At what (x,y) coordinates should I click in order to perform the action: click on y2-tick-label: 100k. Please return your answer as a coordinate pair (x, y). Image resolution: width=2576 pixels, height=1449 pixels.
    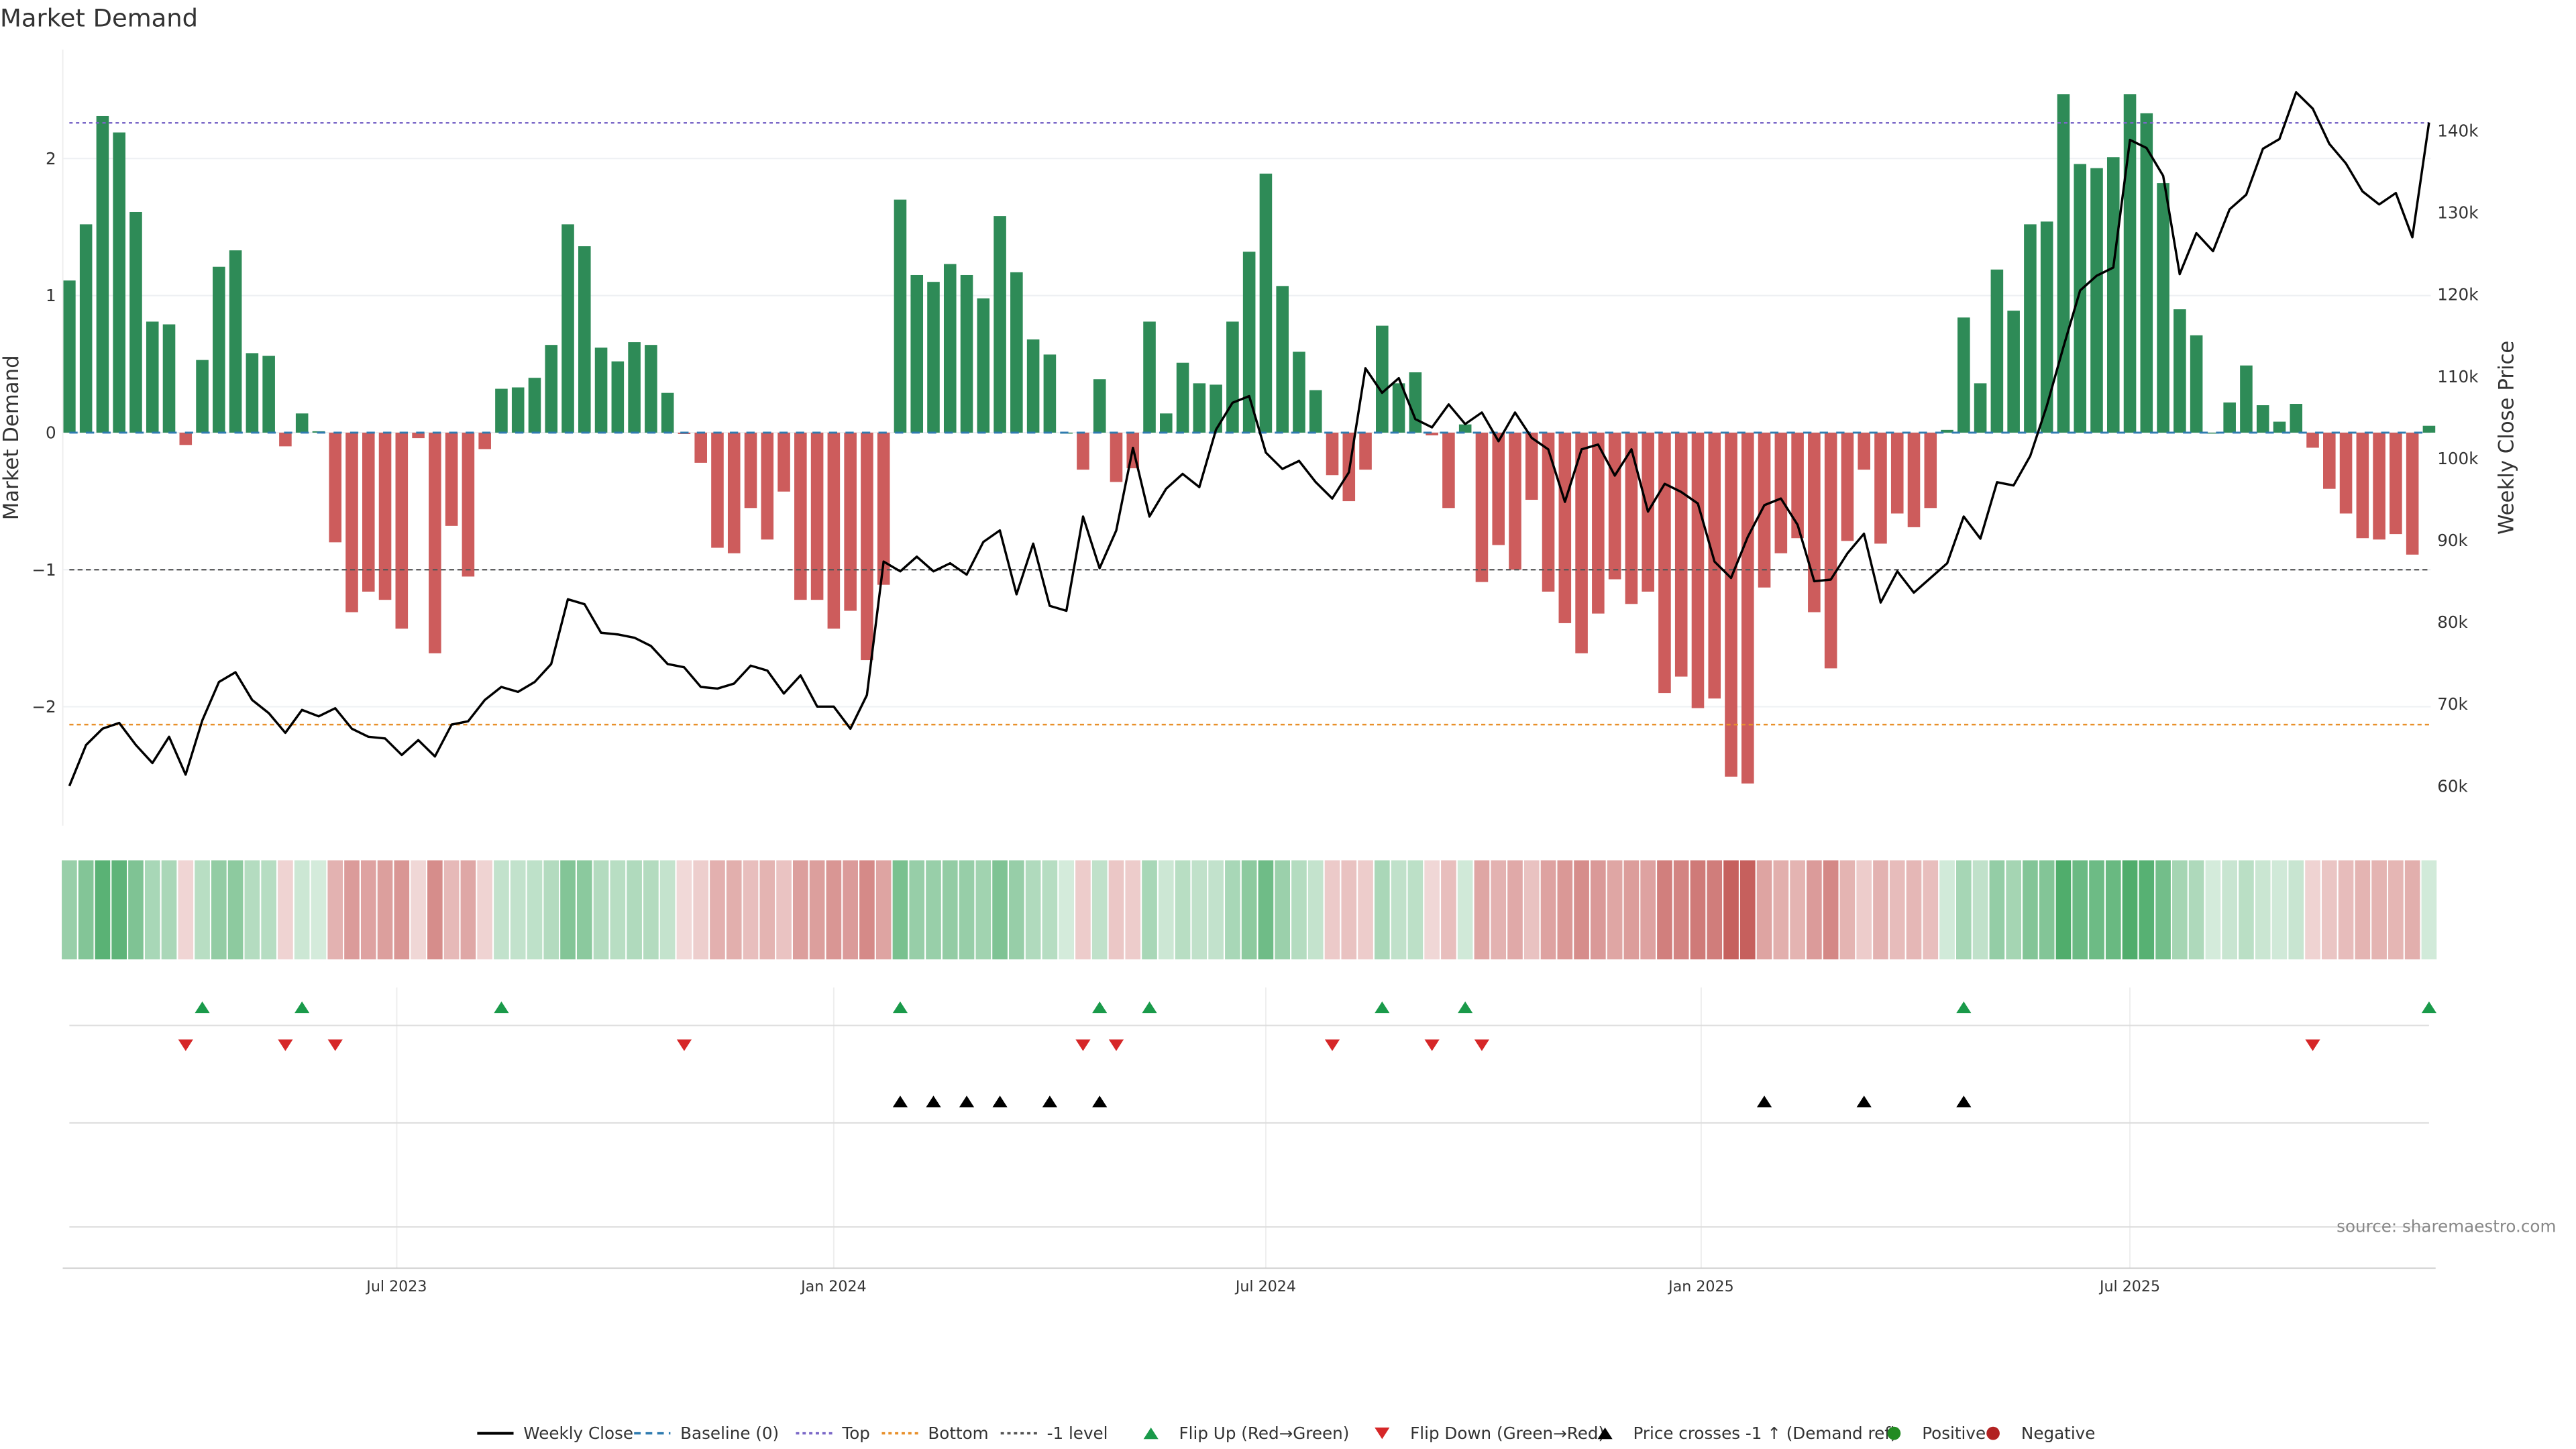
    Looking at the image, I should click on (2458, 458).